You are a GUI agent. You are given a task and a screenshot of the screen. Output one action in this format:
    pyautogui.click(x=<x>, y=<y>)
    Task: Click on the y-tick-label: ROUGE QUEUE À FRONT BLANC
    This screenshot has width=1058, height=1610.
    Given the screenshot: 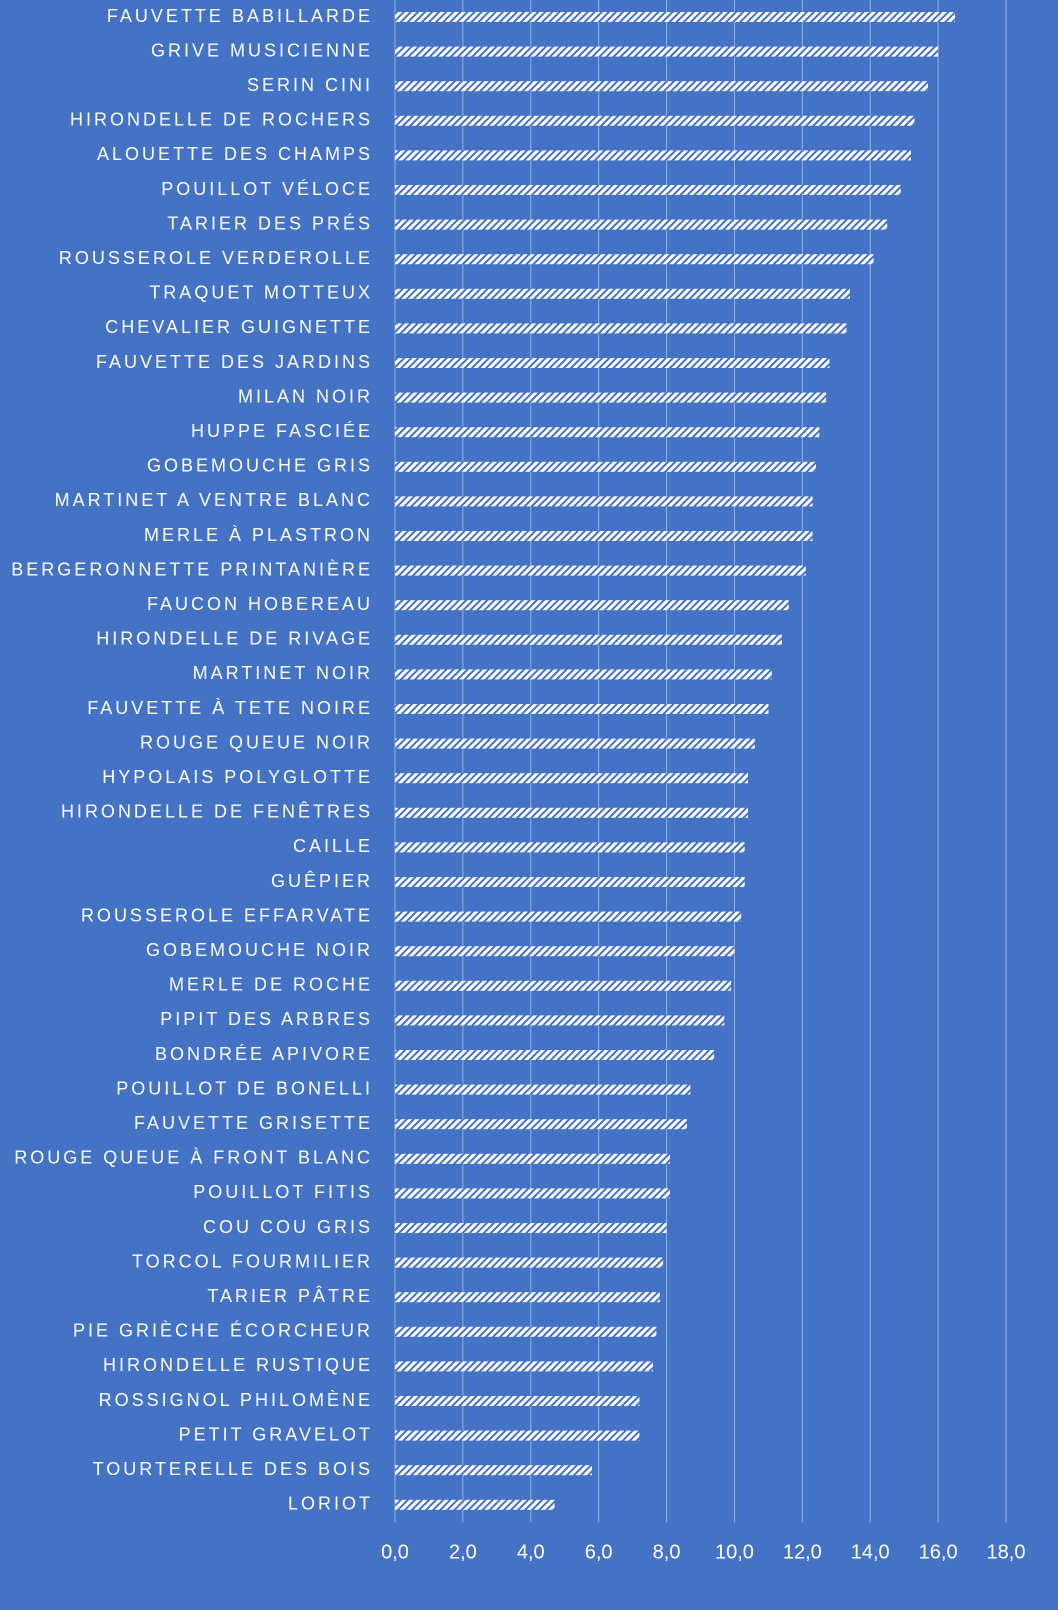 What is the action you would take?
    pyautogui.click(x=193, y=1158)
    